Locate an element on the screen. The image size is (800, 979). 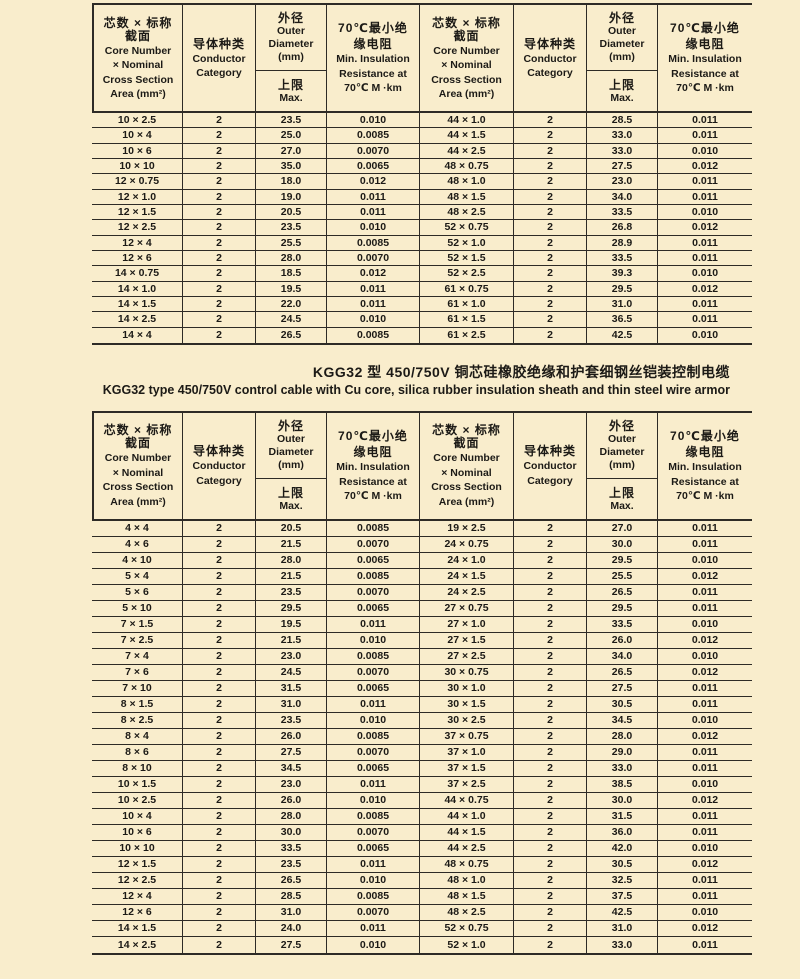
header-od-en-line2: Diameter is located at coordinates (291, 451).